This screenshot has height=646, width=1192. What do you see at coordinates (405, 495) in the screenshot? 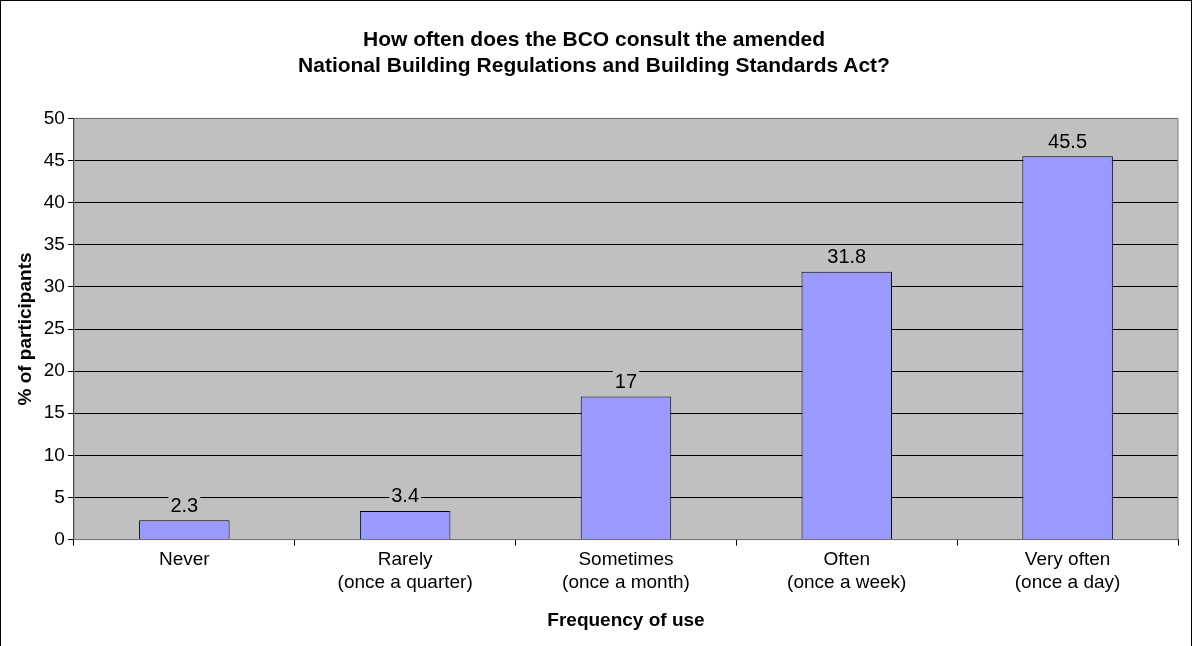
I see `data-label: 3.4` at bounding box center [405, 495].